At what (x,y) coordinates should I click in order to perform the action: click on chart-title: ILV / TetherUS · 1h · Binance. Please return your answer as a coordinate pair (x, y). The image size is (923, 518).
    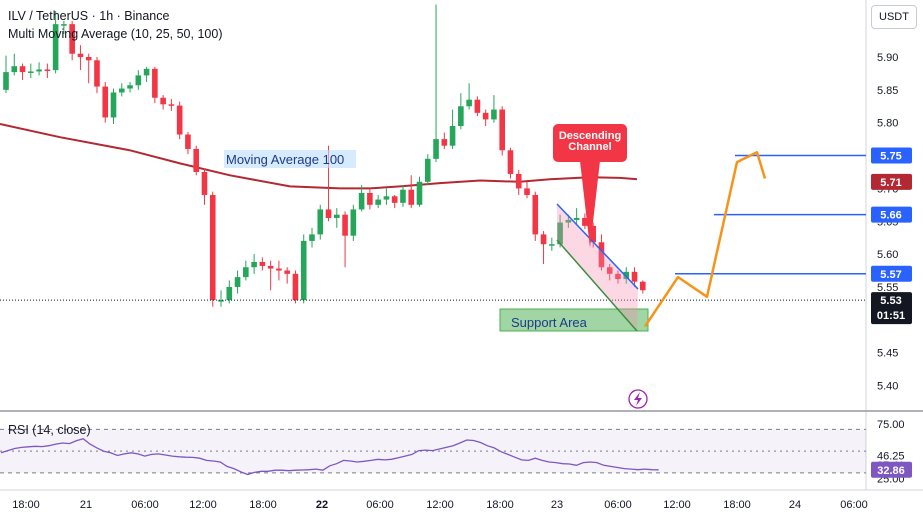
    Looking at the image, I should click on (89, 16).